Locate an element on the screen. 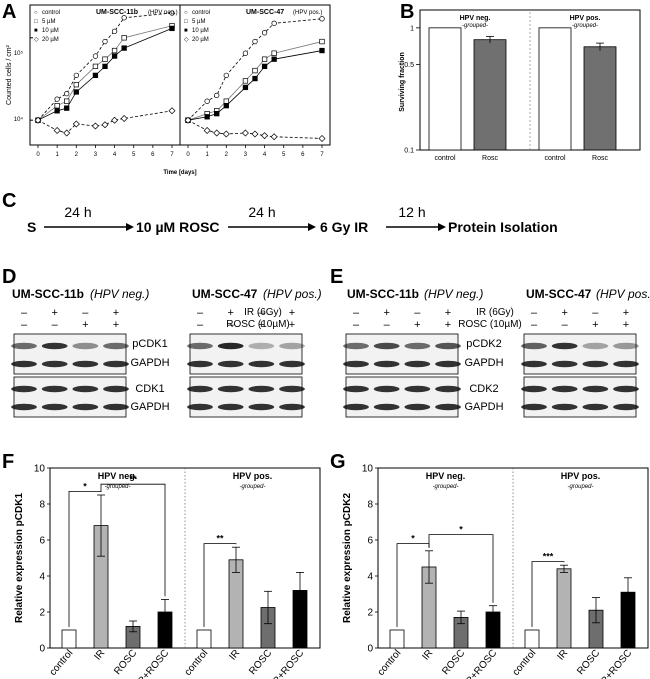 The width and height of the screenshot is (650, 679). blot-d-cell-right: UM-SCC-47 is located at coordinates (225, 294).